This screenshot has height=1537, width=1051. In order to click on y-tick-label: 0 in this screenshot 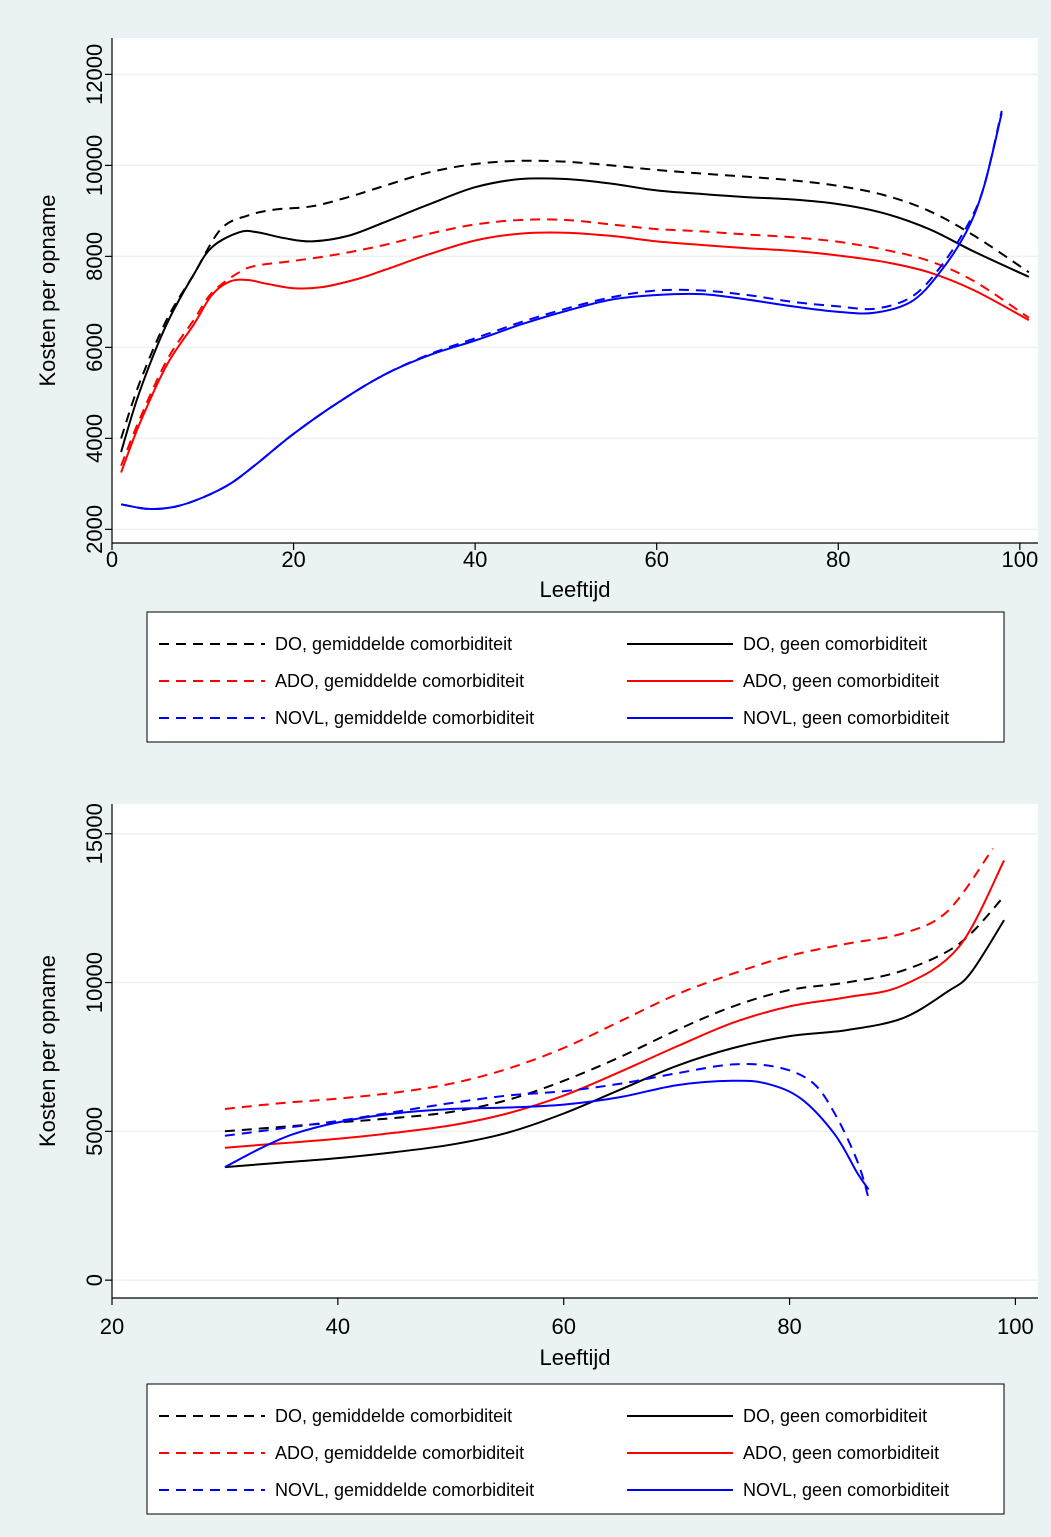, I will do `click(94, 1280)`.